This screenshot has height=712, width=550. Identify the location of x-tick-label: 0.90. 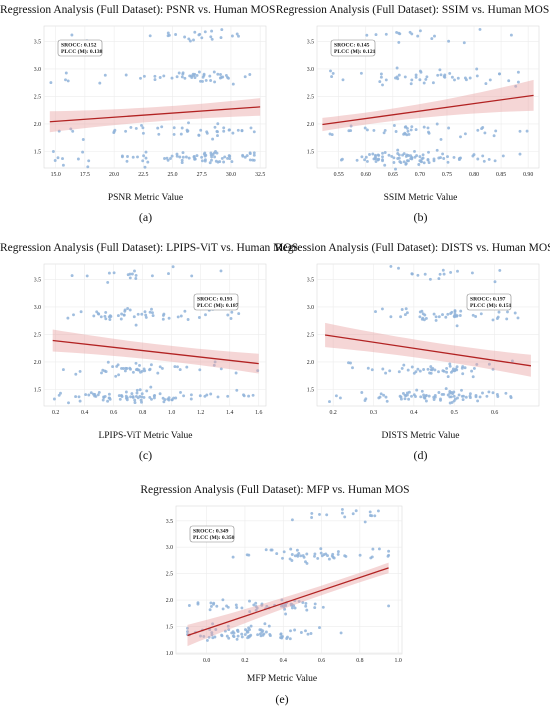
(528, 175).